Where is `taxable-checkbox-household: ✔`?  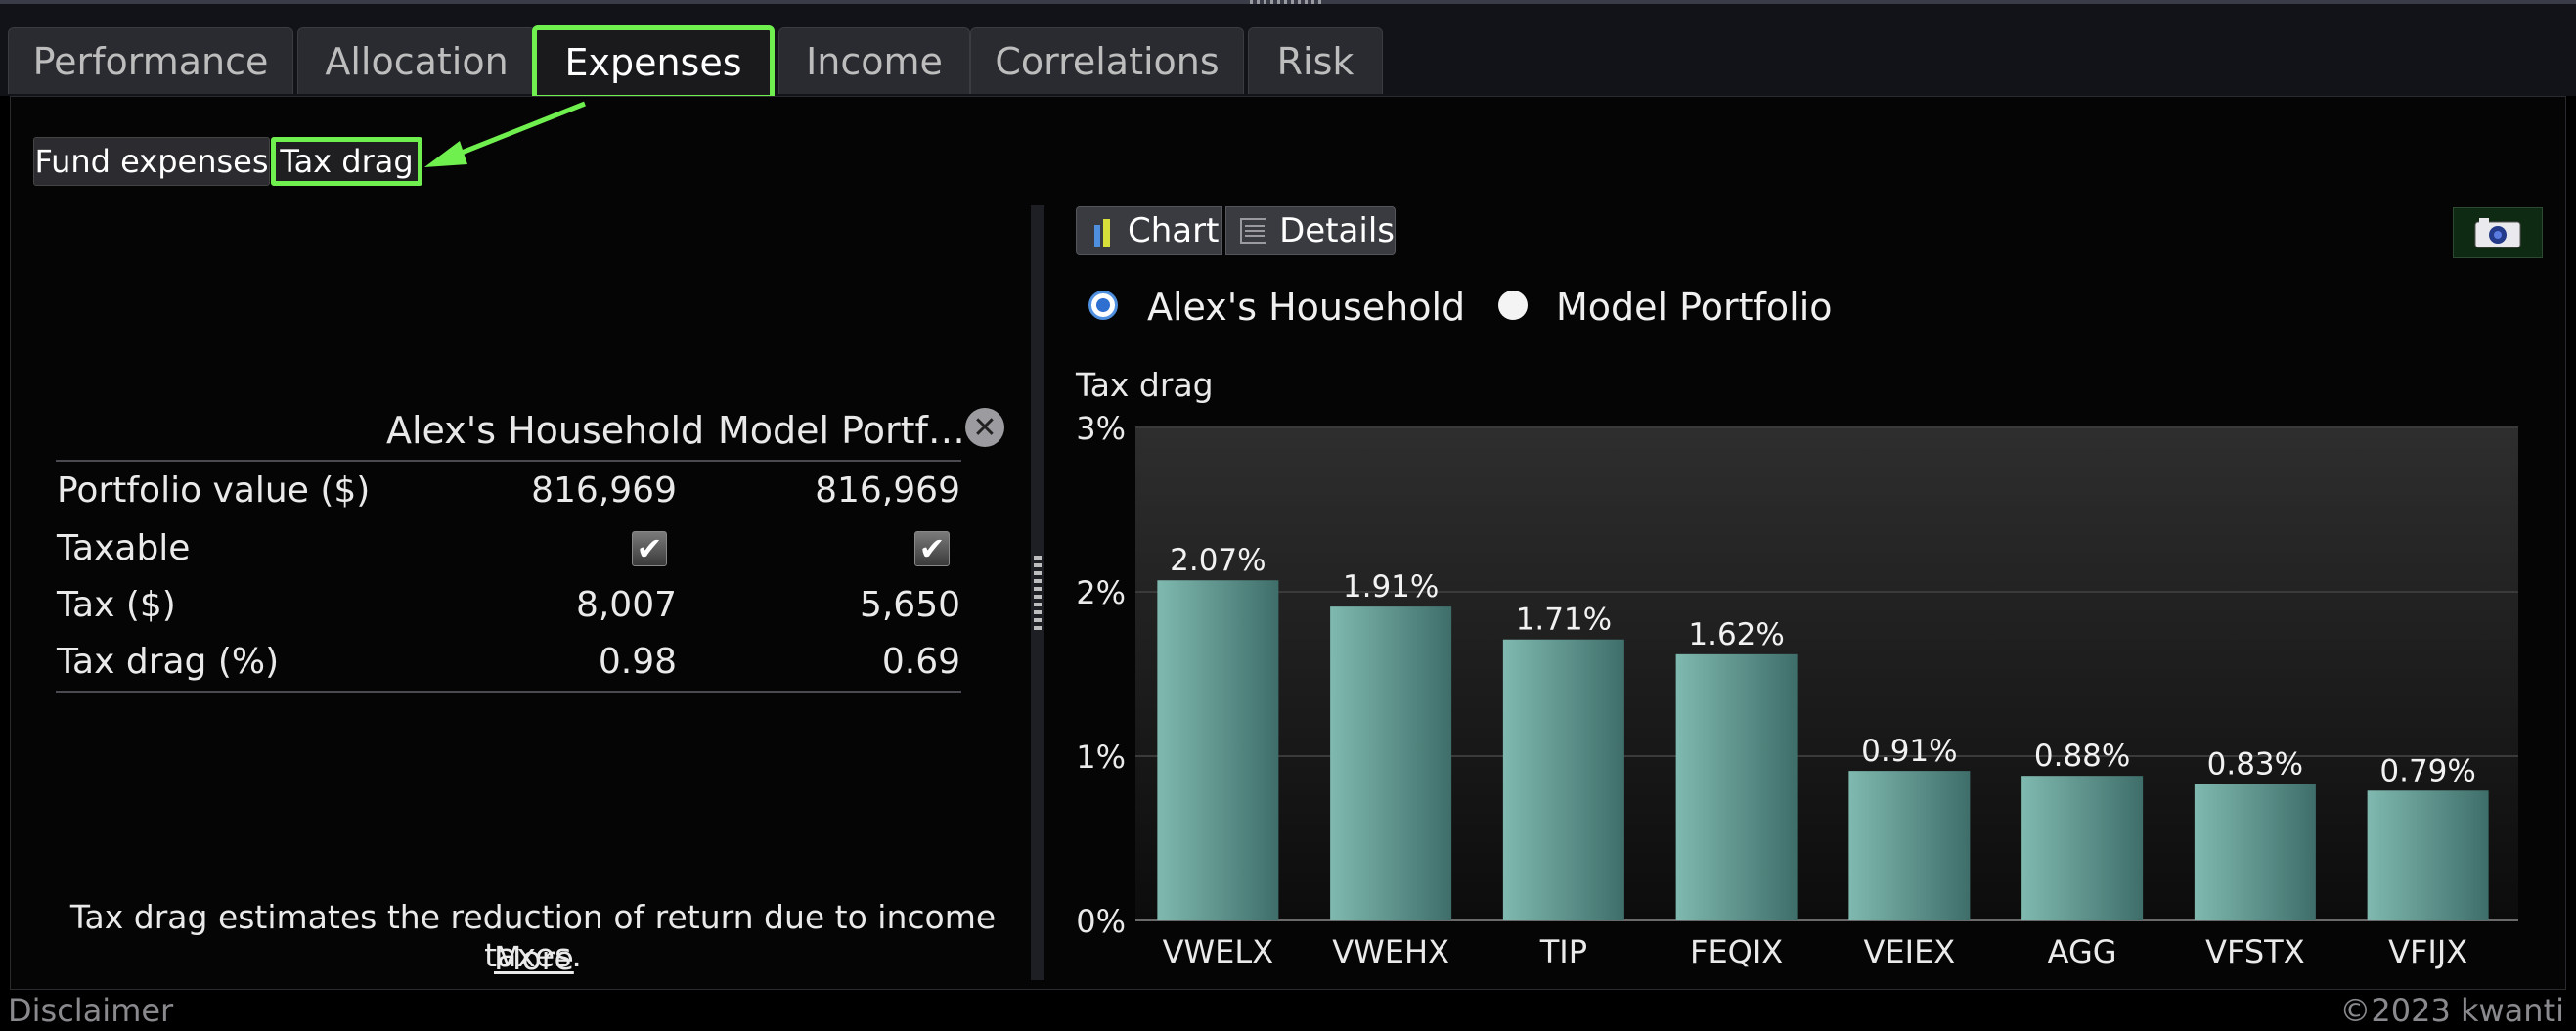 taxable-checkbox-household: ✔ is located at coordinates (649, 548).